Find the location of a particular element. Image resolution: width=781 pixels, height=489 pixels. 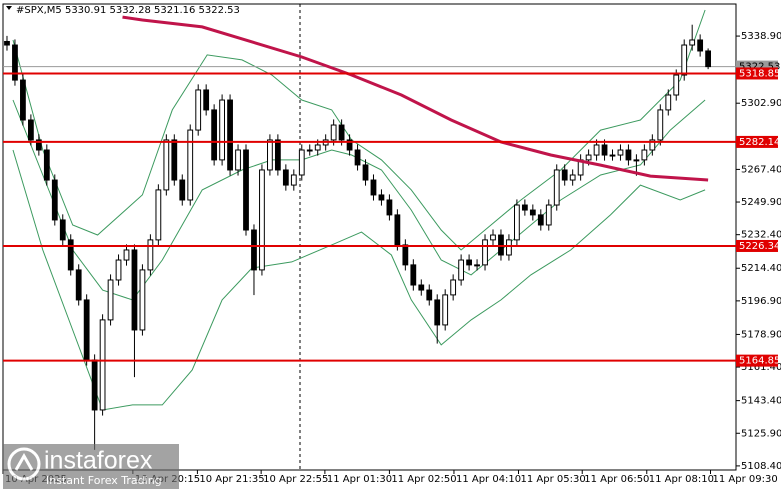

y-tick-label: 5143.40 is located at coordinates (761, 401).